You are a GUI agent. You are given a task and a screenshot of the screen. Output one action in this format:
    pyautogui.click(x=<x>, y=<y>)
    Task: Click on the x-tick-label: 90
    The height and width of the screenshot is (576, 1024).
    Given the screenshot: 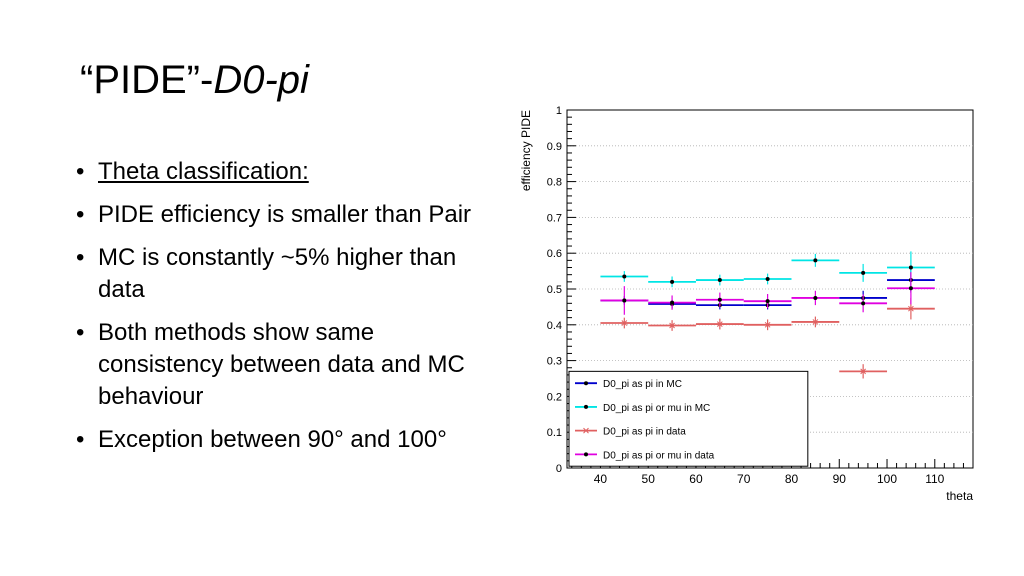 What is the action you would take?
    pyautogui.click(x=840, y=479)
    